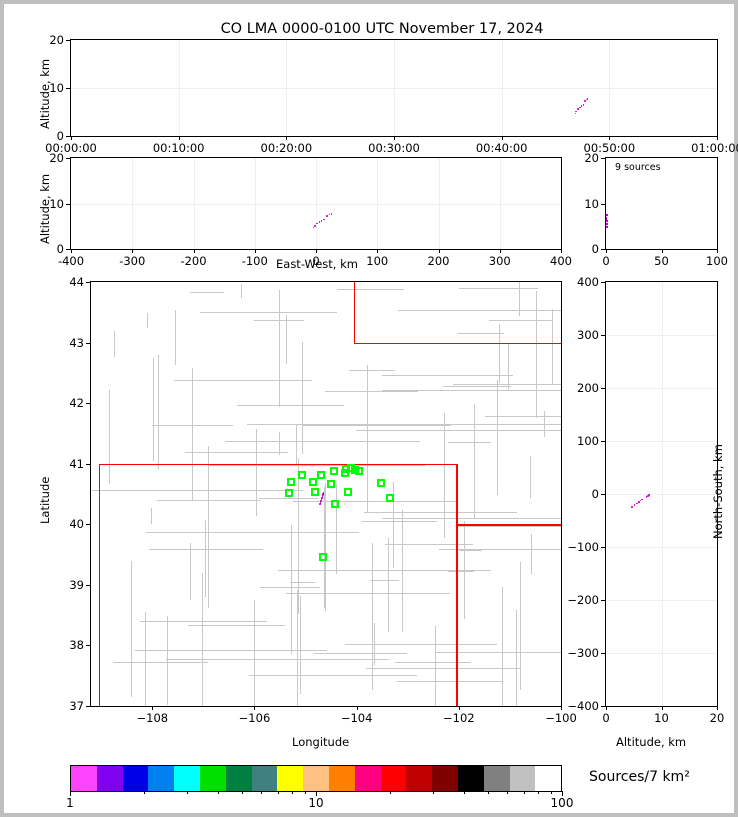  Describe the element at coordinates (382, 29) in the screenshot. I see `figure-title: CO LMA 0000-0100 UTC November 17, 2024` at that location.